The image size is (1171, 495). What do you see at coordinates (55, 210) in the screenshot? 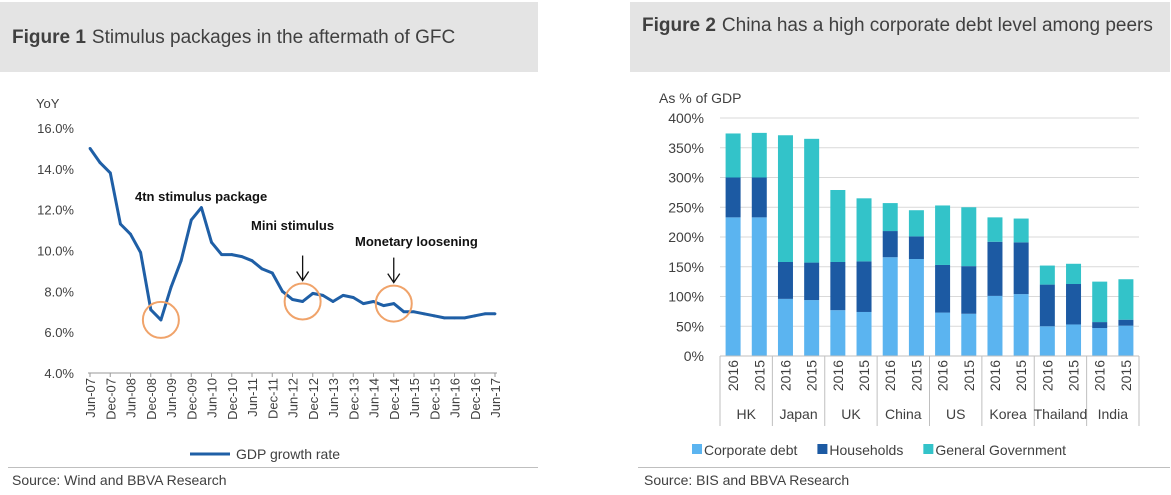
I see `y-tick-label: 12.0%` at bounding box center [55, 210].